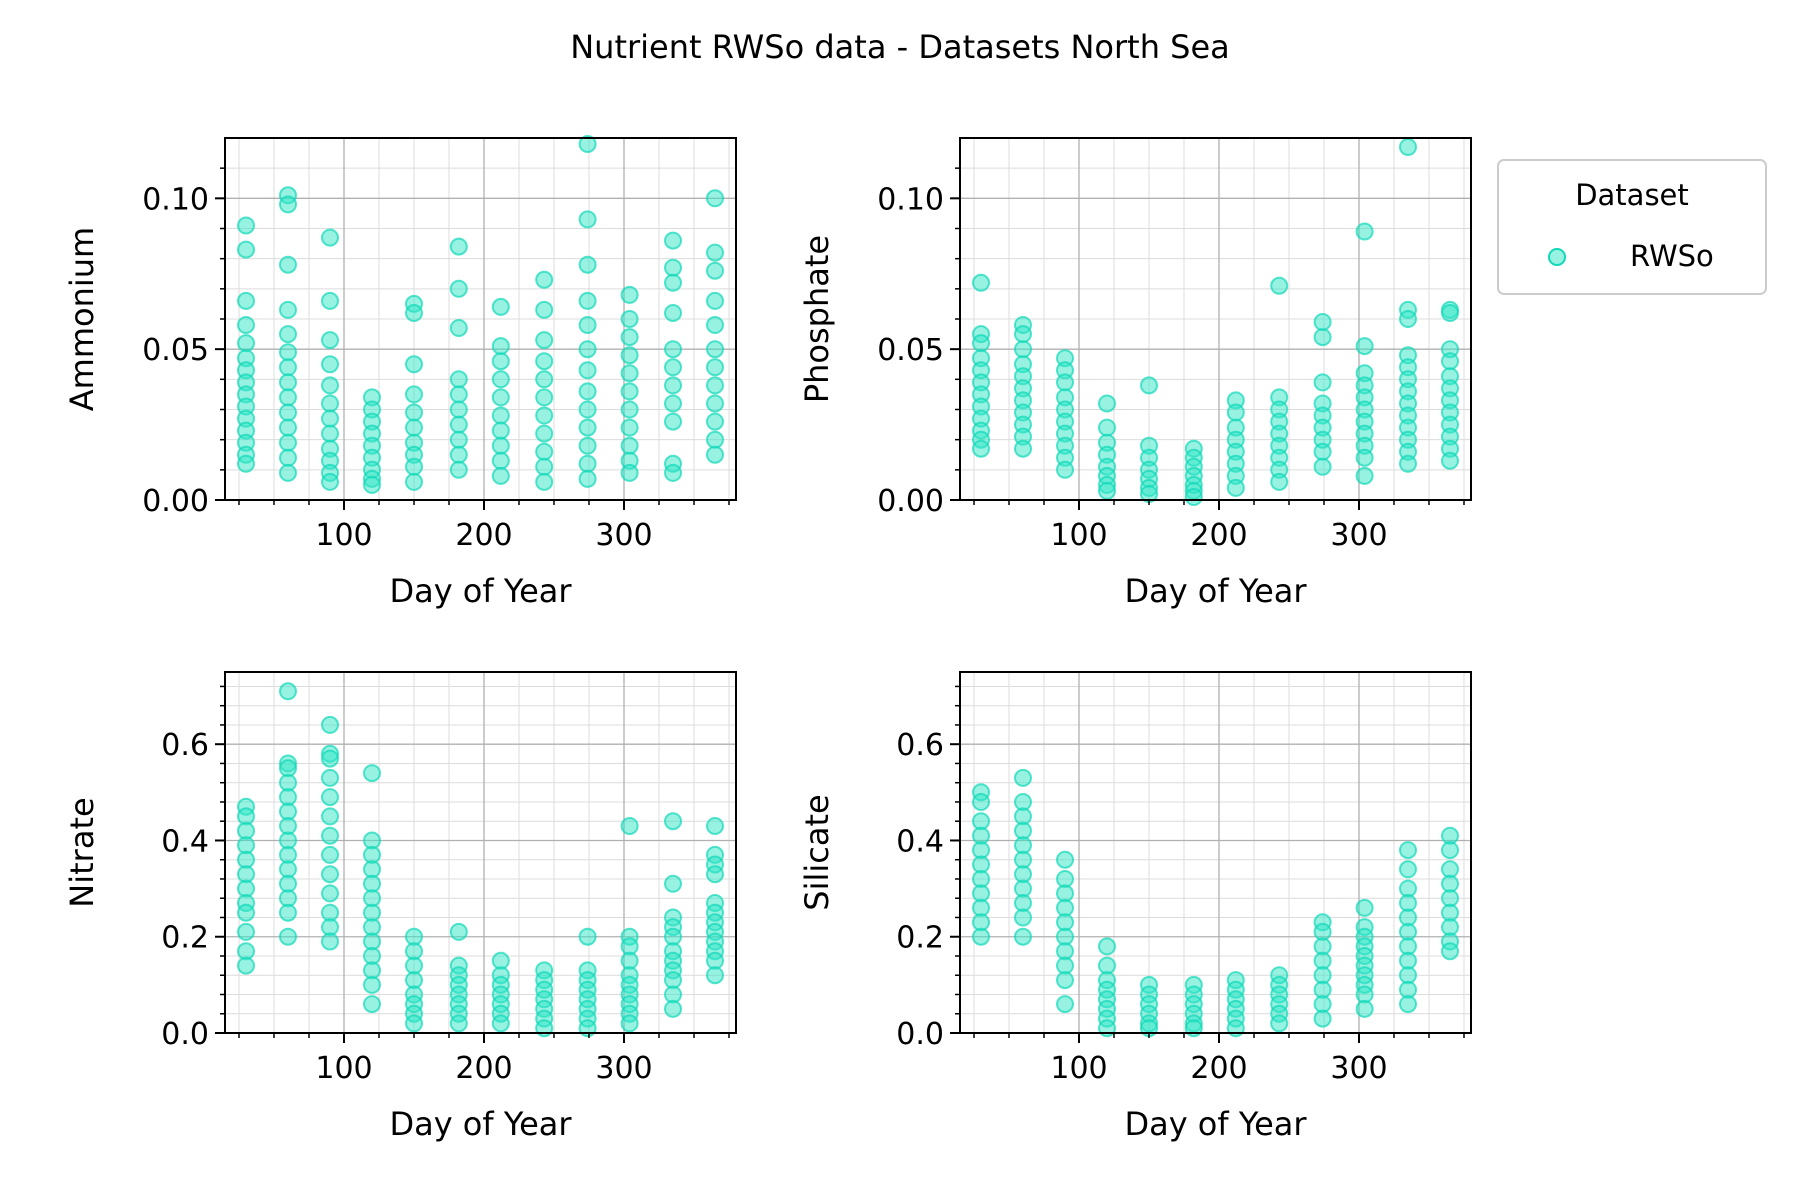  Describe the element at coordinates (1632, 227) in the screenshot. I see `legend: Dataset RWSo` at that location.